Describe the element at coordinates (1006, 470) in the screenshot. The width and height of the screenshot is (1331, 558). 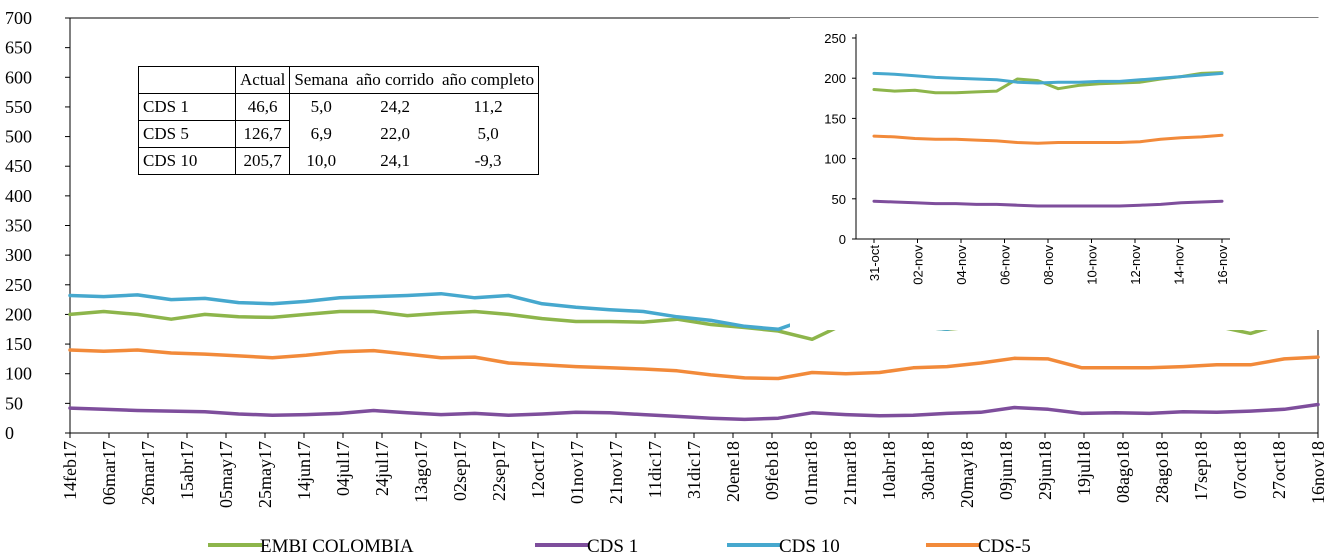
I see `x-tick-label: 09jun18` at that location.